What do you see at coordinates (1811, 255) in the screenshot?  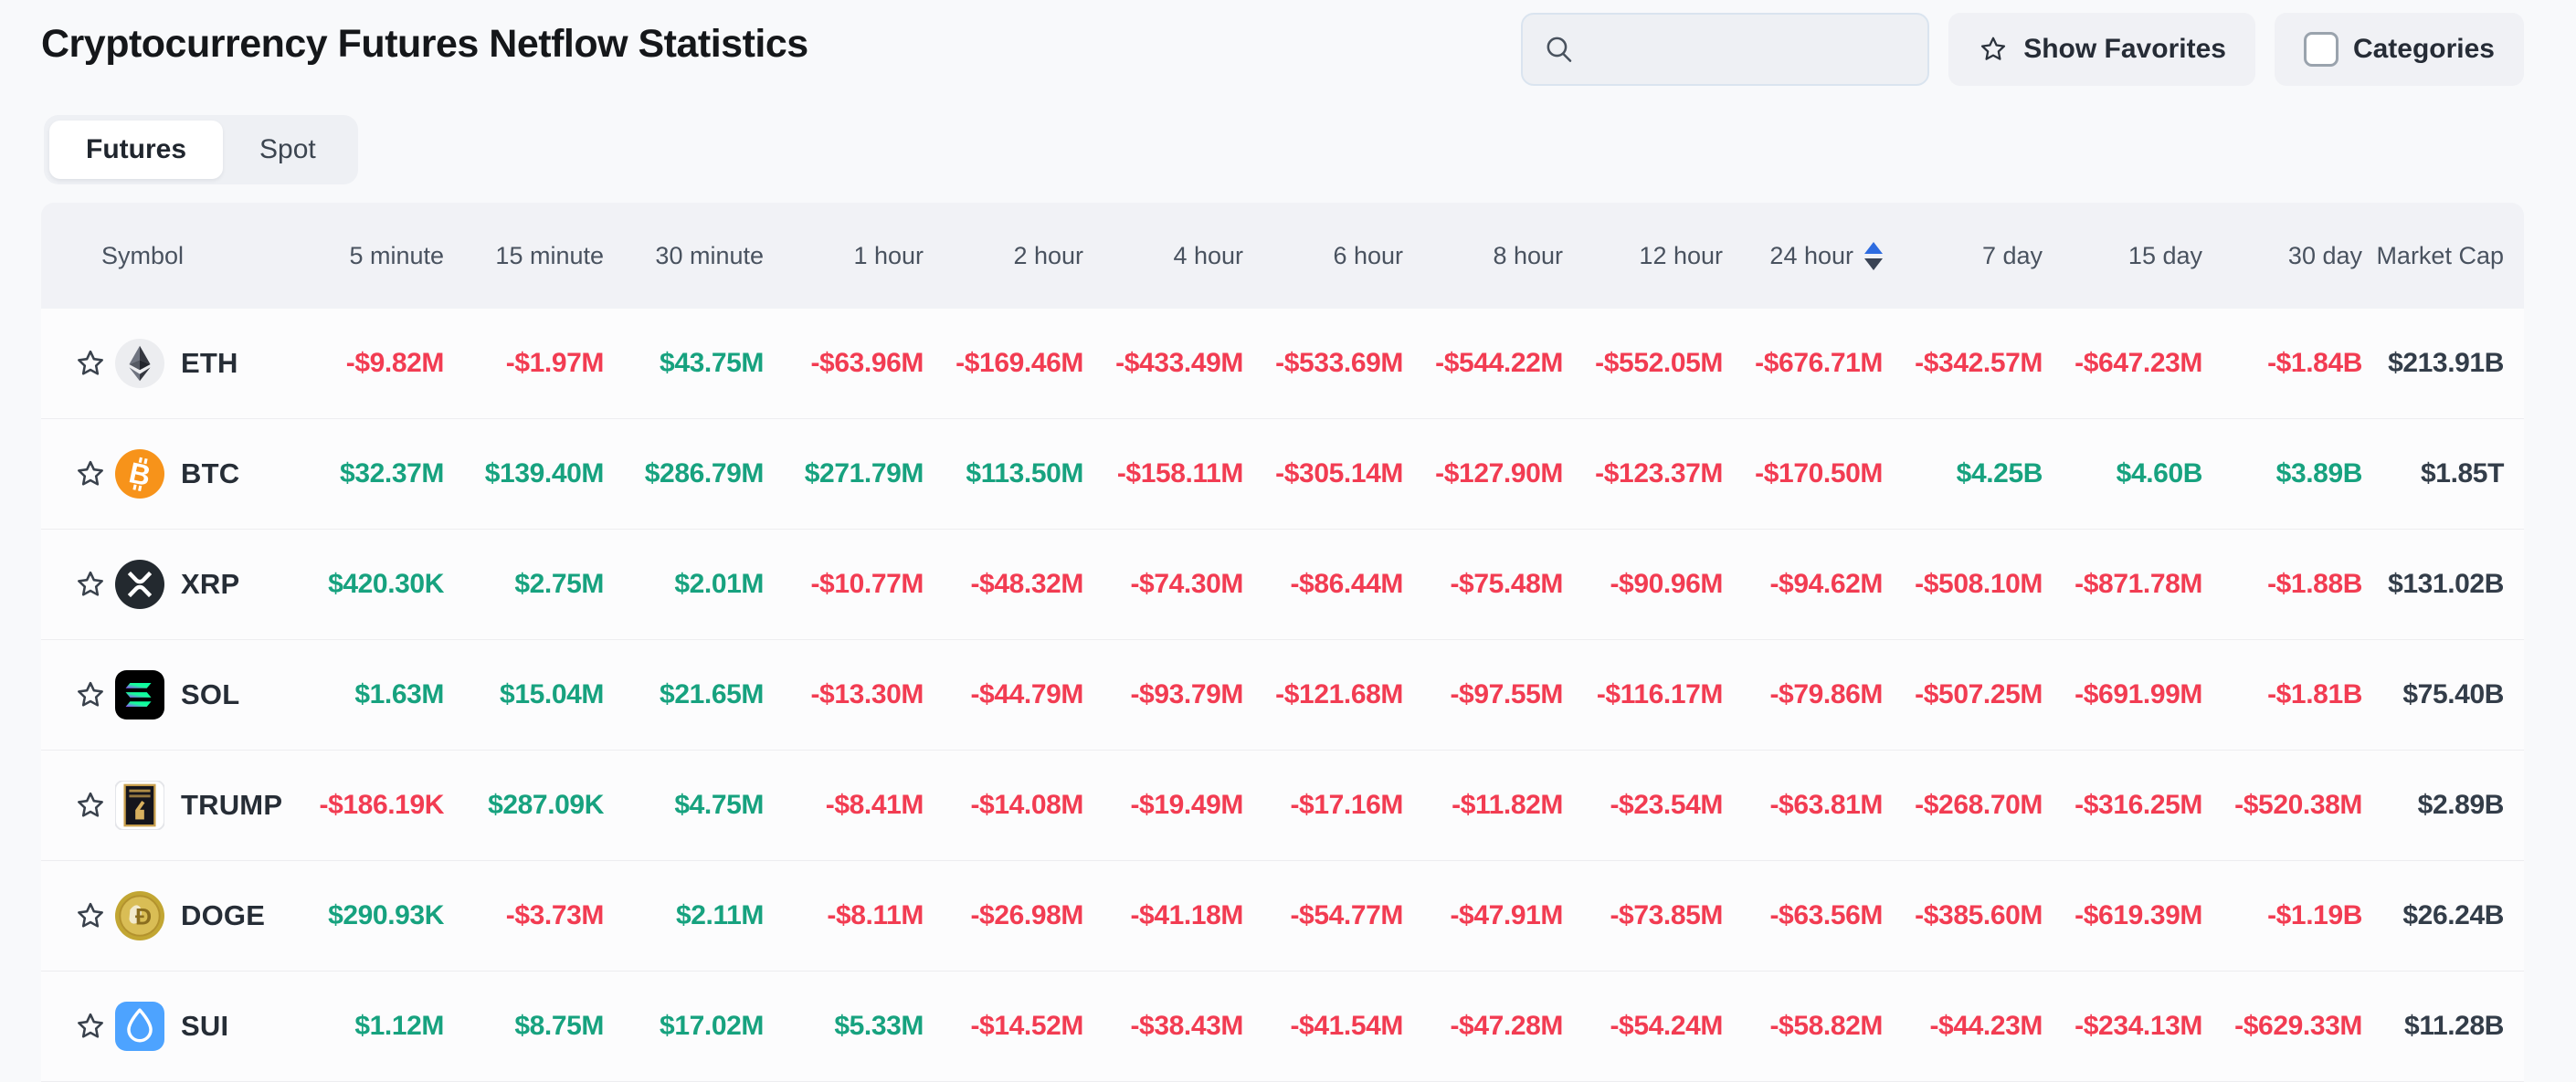 I see `column-header-label: 24 hour` at bounding box center [1811, 255].